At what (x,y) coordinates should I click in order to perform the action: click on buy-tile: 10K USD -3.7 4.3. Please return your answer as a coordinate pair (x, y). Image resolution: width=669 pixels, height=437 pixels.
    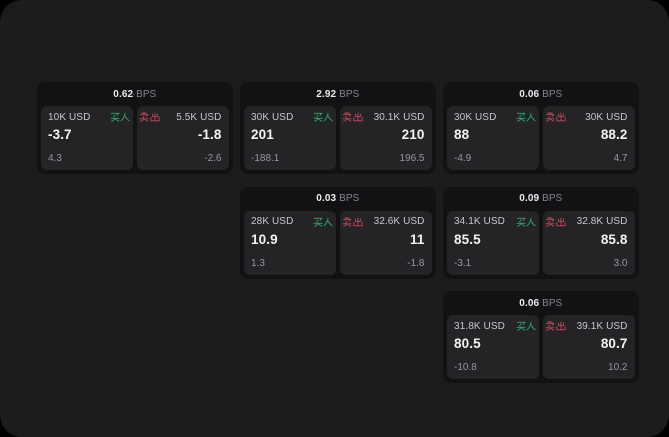
    Looking at the image, I should click on (87, 138).